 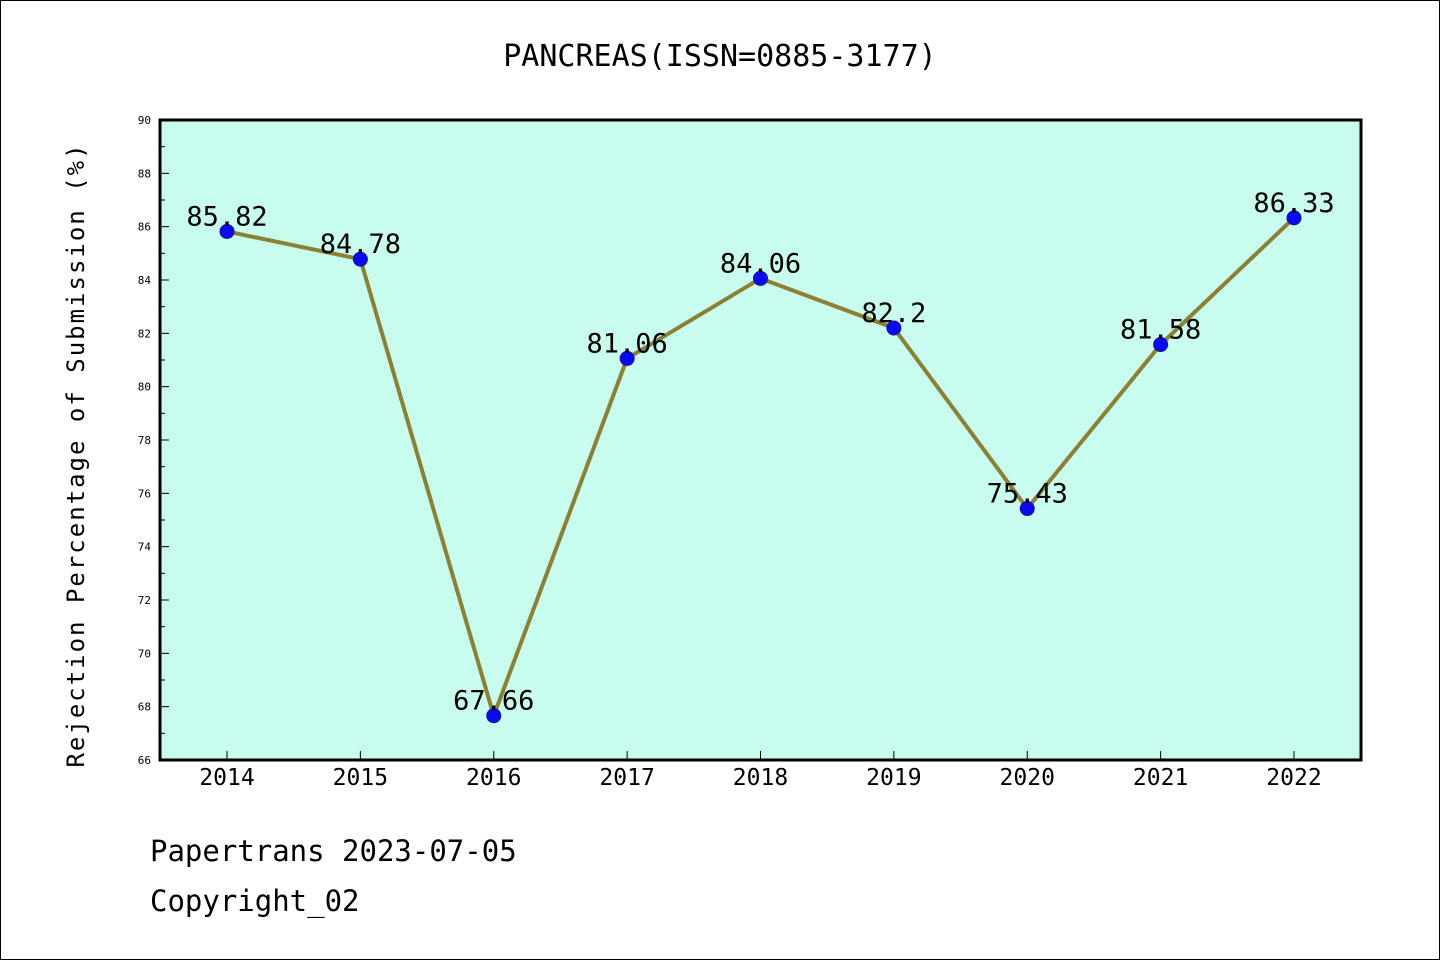 What do you see at coordinates (144, 387) in the screenshot?
I see `y-tick-label: 80` at bounding box center [144, 387].